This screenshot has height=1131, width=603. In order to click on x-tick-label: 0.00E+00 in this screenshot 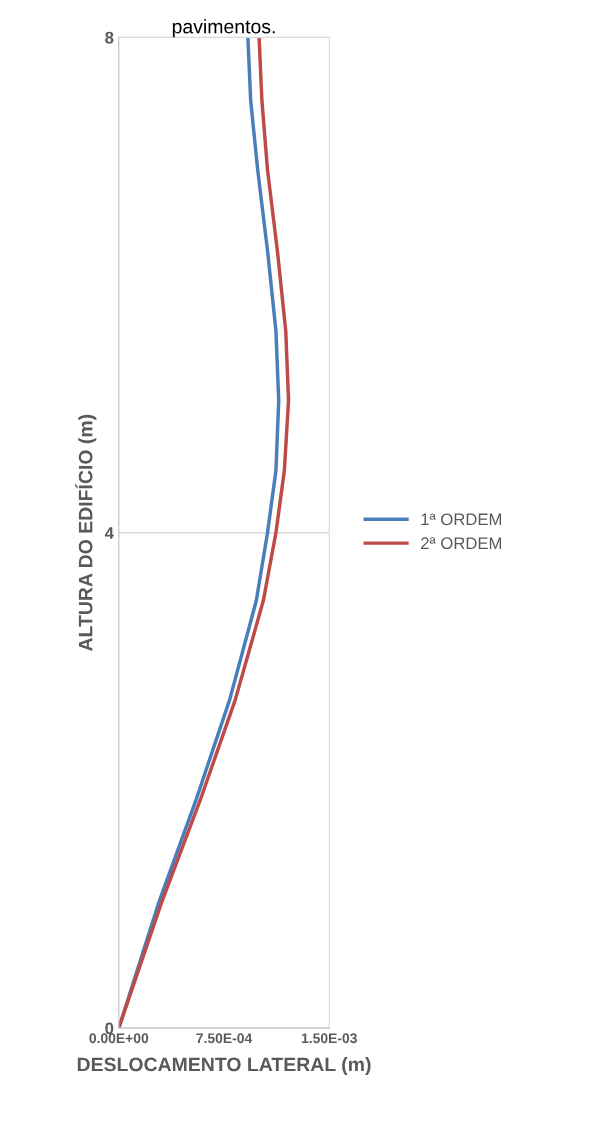, I will do `click(119, 1038)`.